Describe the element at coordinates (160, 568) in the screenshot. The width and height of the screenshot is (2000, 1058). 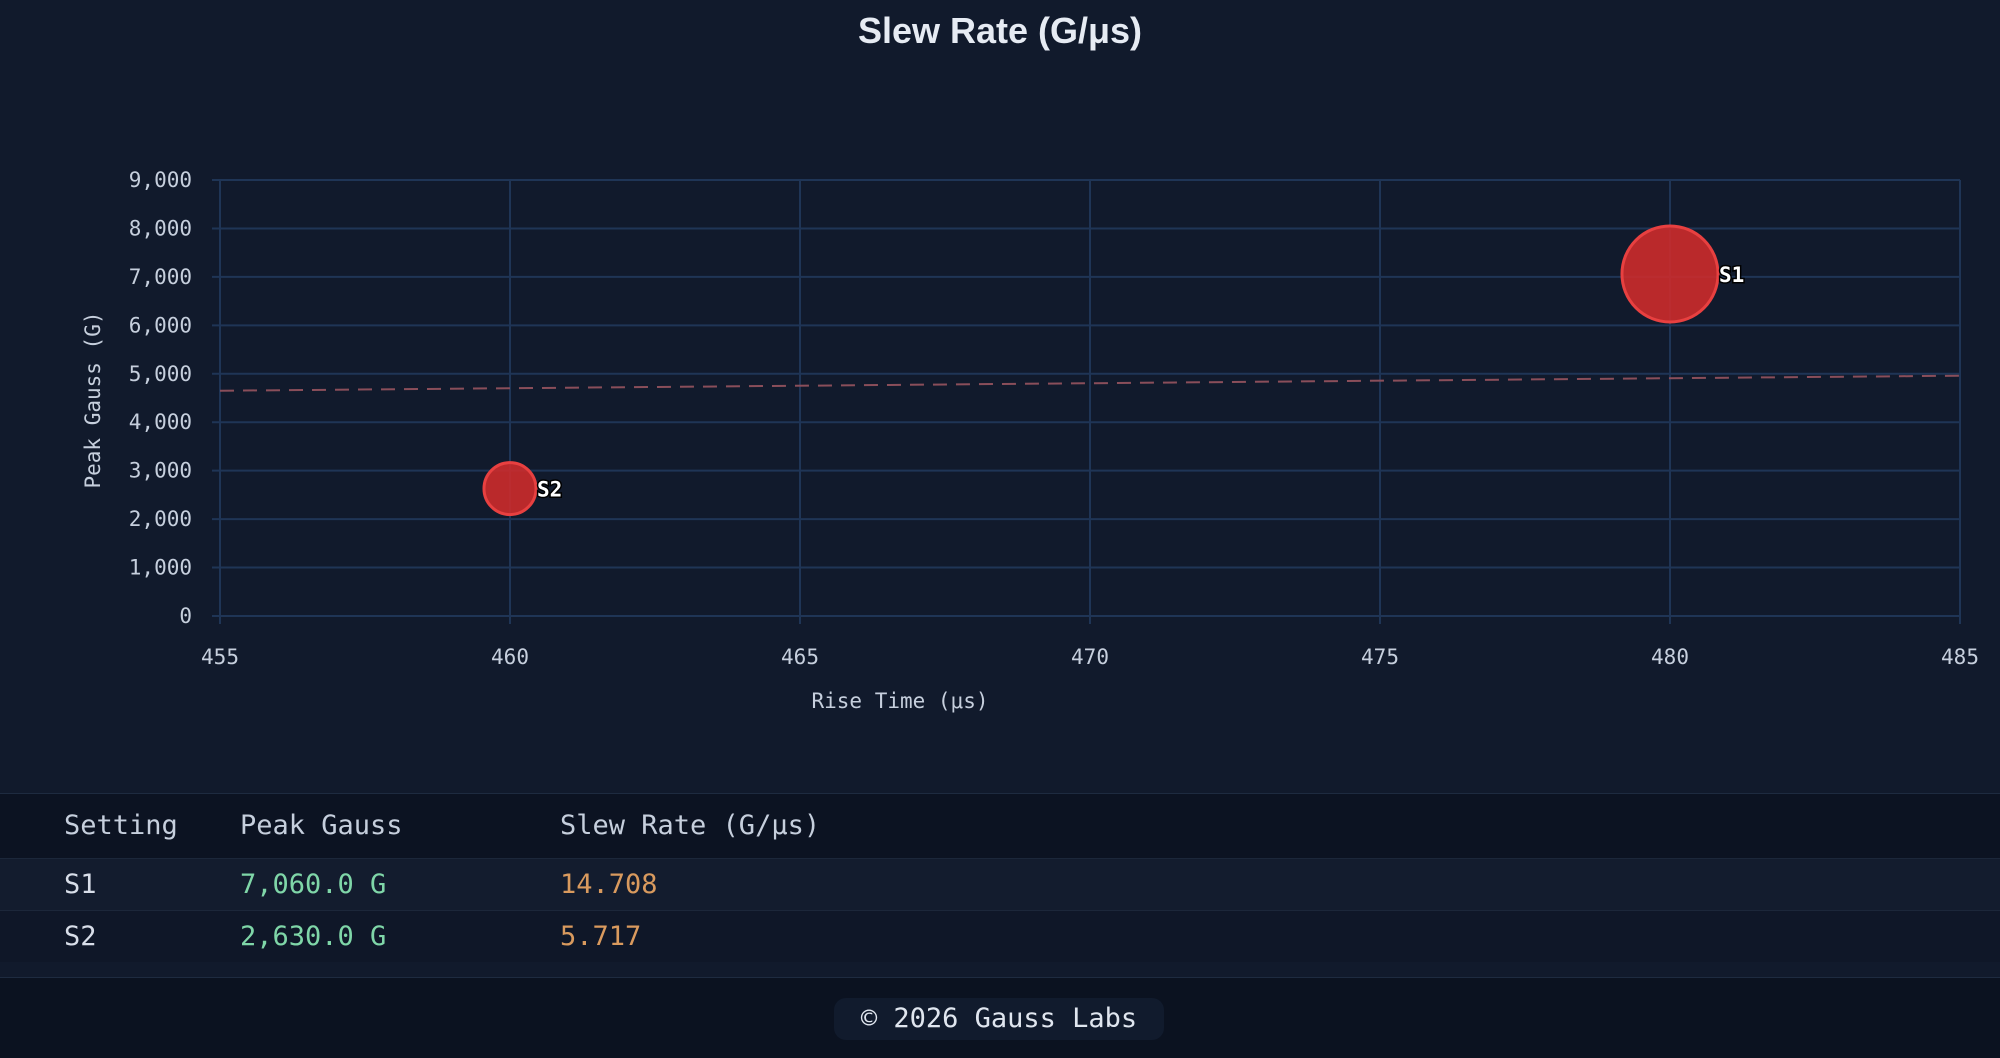
I see `y-tick-label: 1,000` at that location.